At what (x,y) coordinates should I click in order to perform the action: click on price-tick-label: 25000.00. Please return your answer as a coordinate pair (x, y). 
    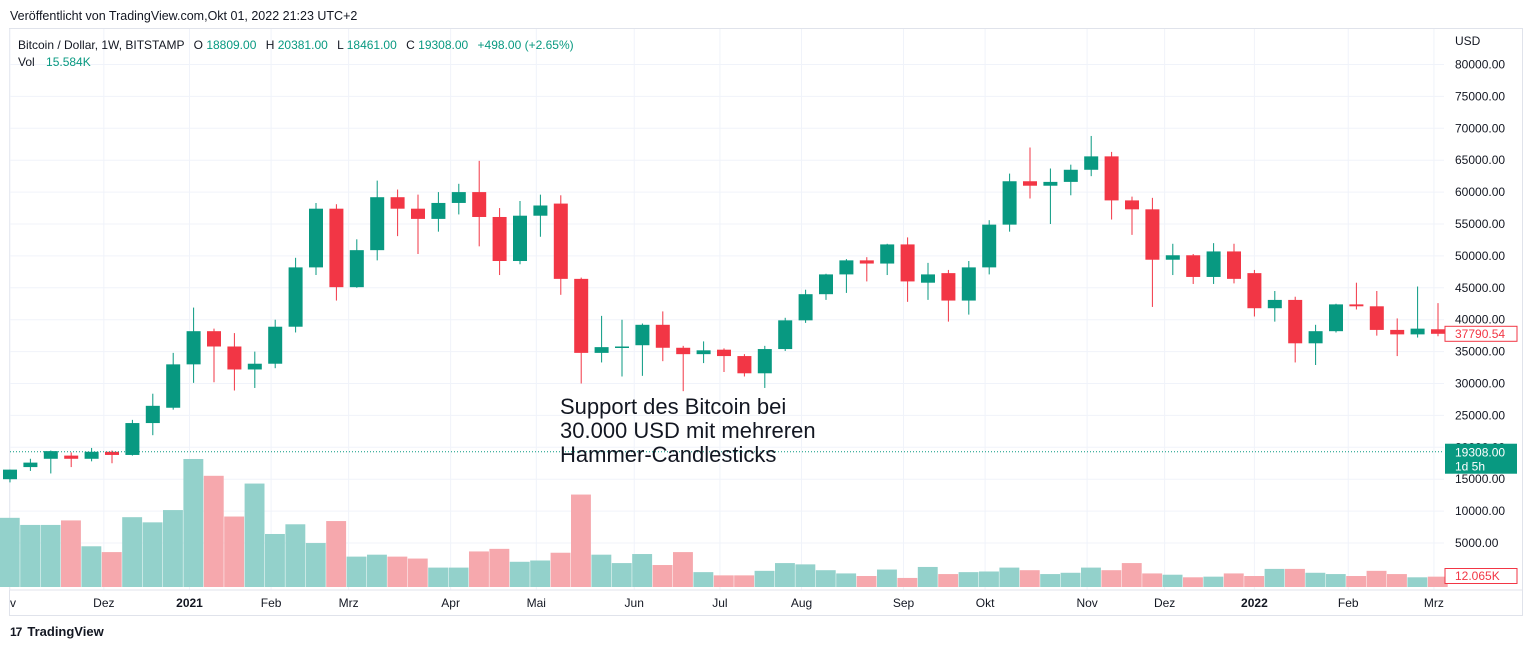
    Looking at the image, I should click on (1480, 415).